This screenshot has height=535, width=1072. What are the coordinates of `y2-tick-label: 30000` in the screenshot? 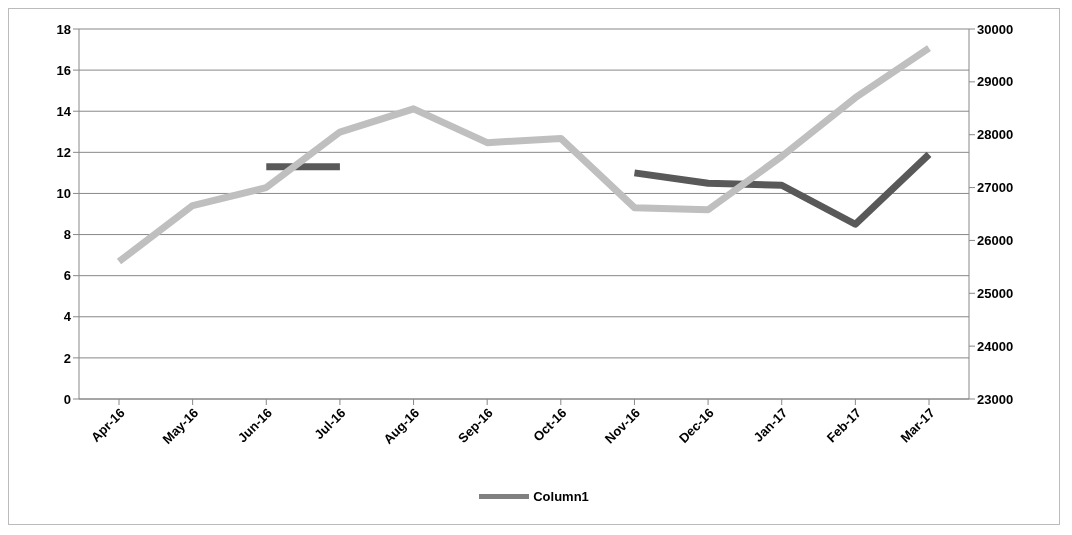 It's located at (995, 29).